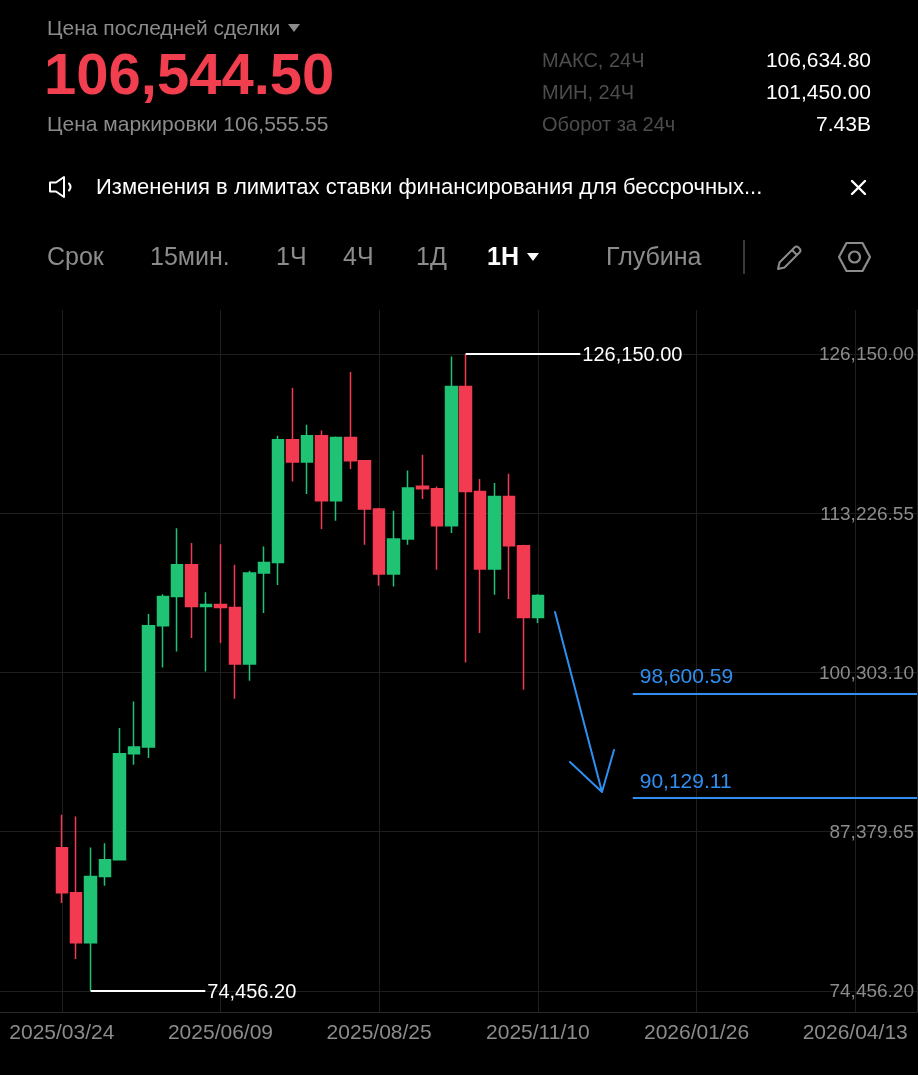 The height and width of the screenshot is (1075, 918). Describe the element at coordinates (696, 1031) in the screenshot. I see `x-tick-label: 2026/01/26` at that location.